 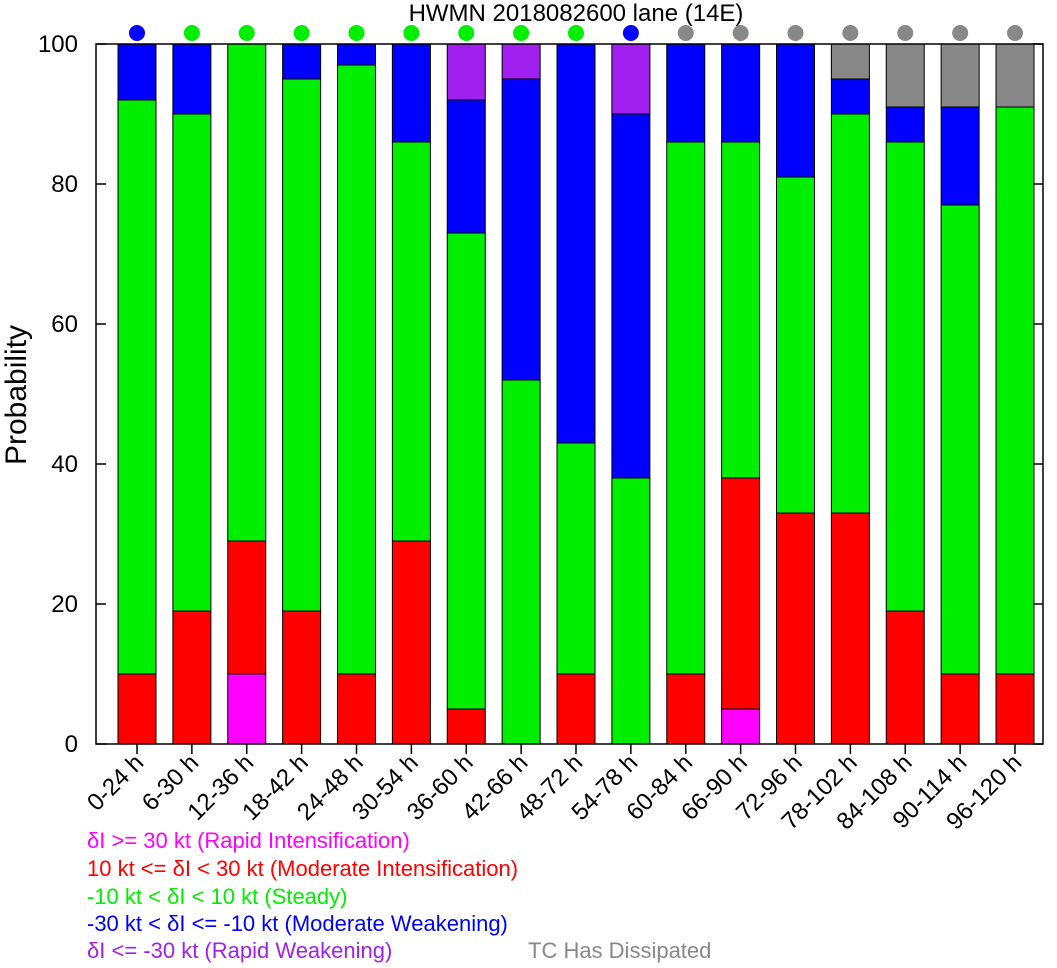 What do you see at coordinates (58, 44) in the screenshot?
I see `y-tick-label: 100` at bounding box center [58, 44].